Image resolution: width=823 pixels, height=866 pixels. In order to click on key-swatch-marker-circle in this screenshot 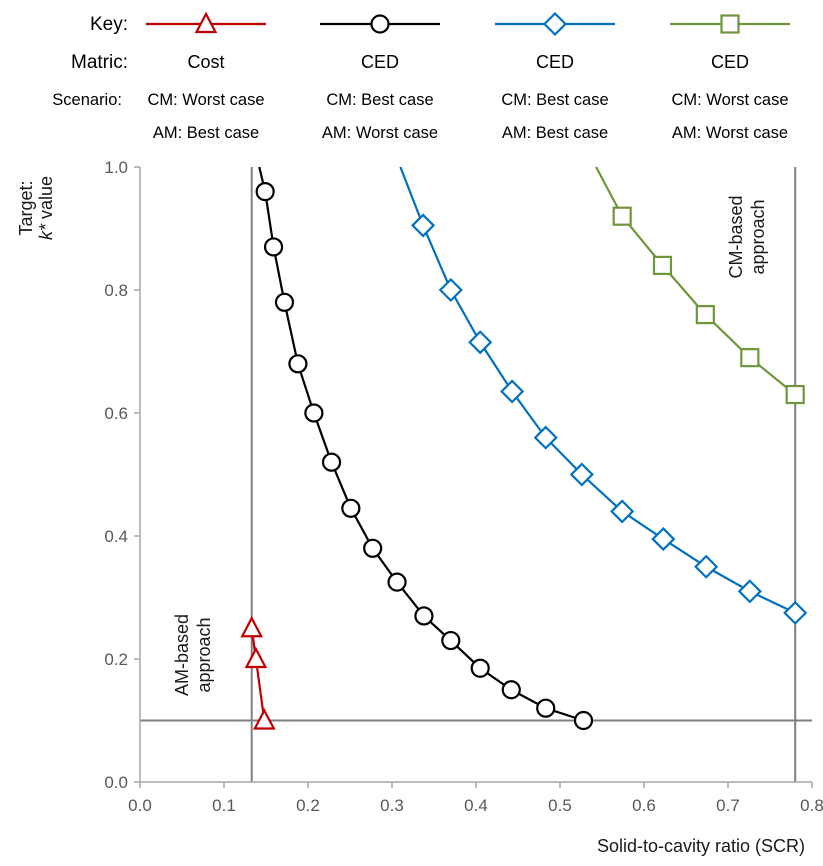, I will do `click(380, 24)`.